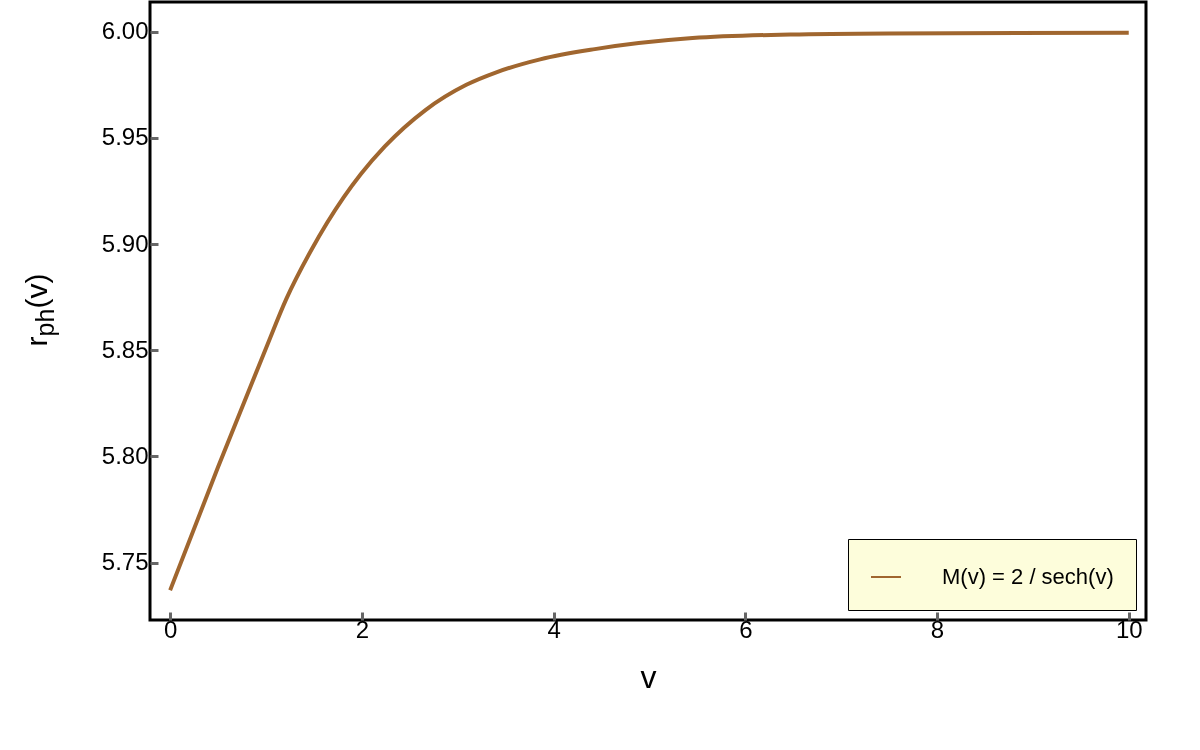  I want to click on x-tick-label: 6, so click(746, 629).